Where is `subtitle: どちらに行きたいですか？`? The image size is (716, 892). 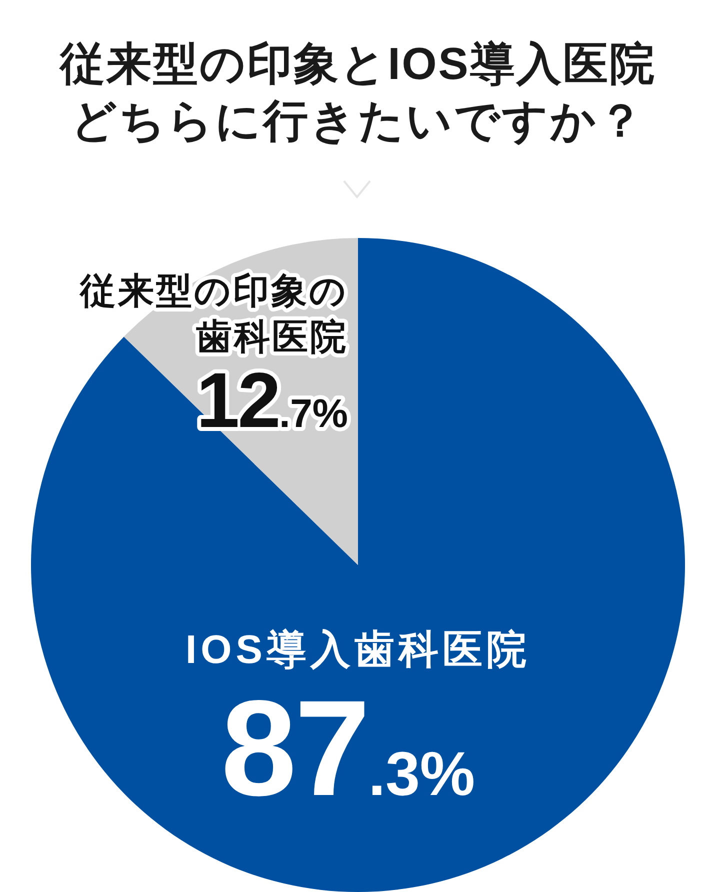 subtitle: どちらに行きたいですか？ is located at coordinates (358, 120).